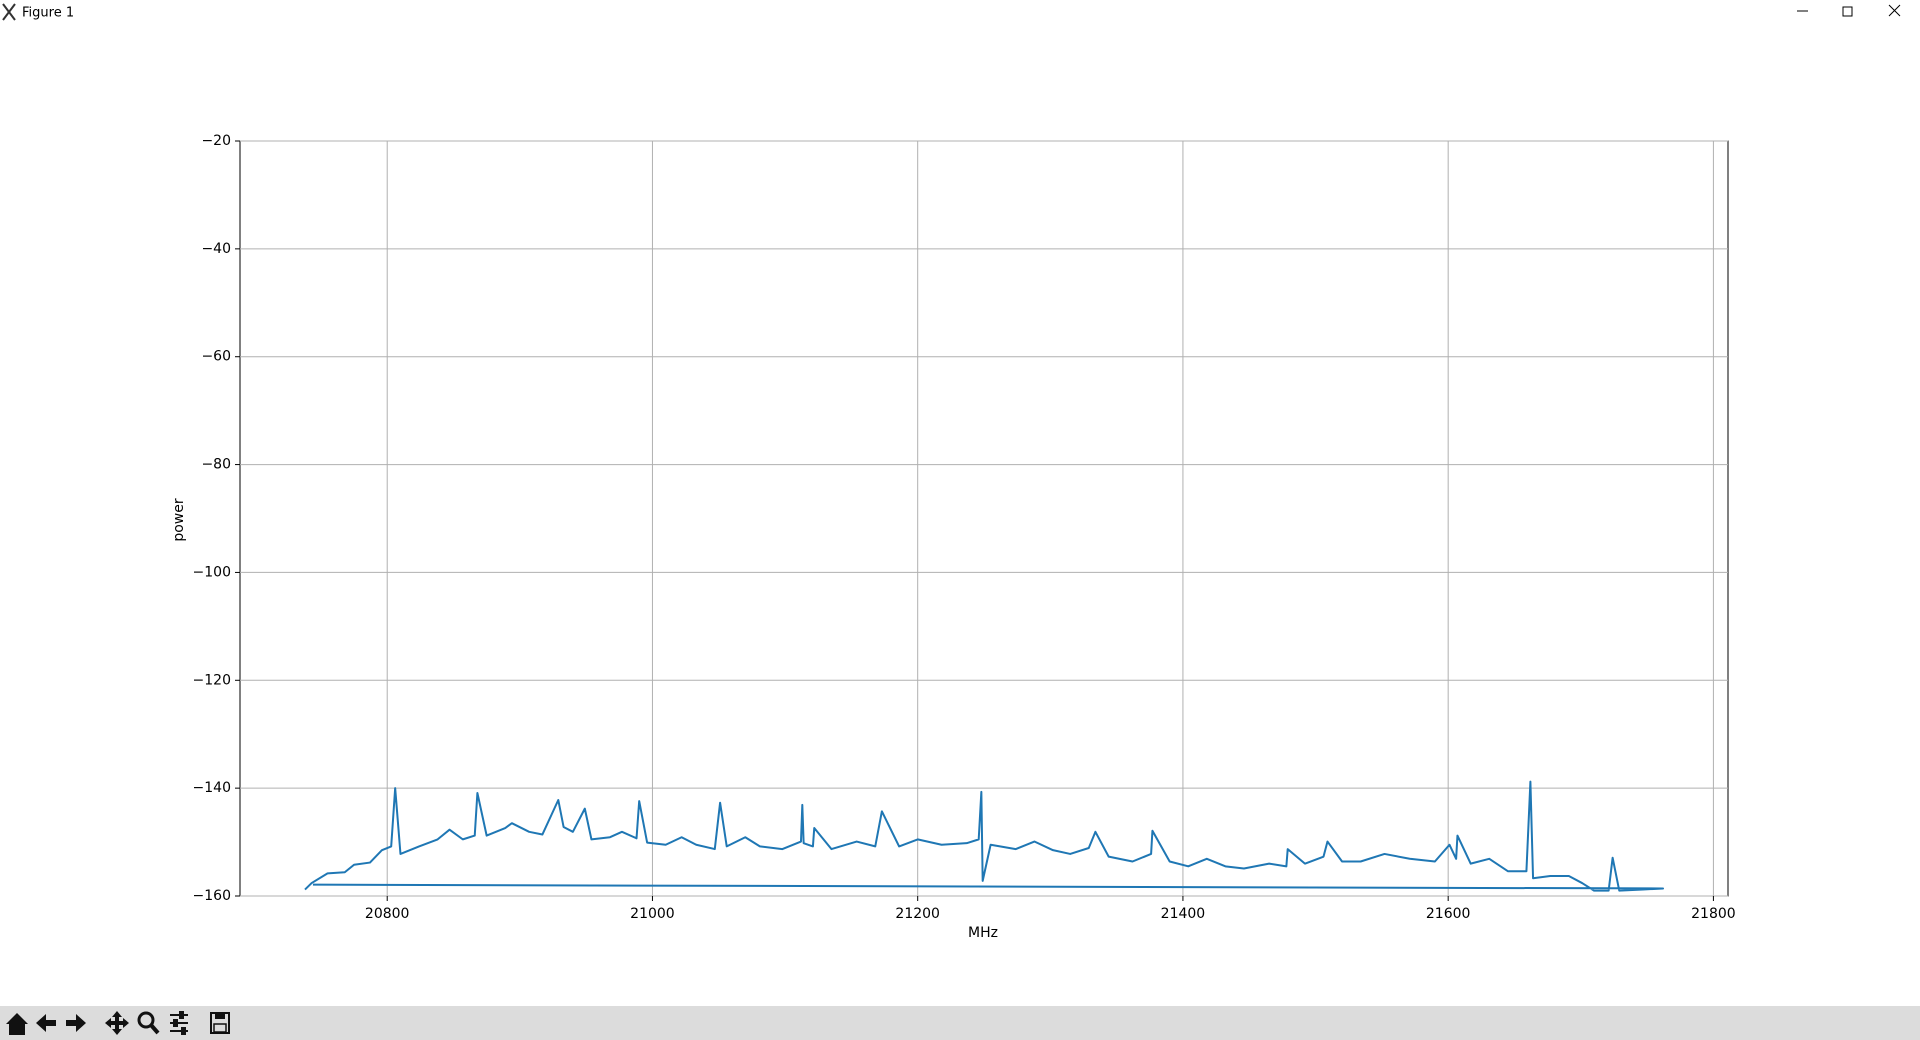  Describe the element at coordinates (216, 357) in the screenshot. I see `y-tick-label: −60` at that location.